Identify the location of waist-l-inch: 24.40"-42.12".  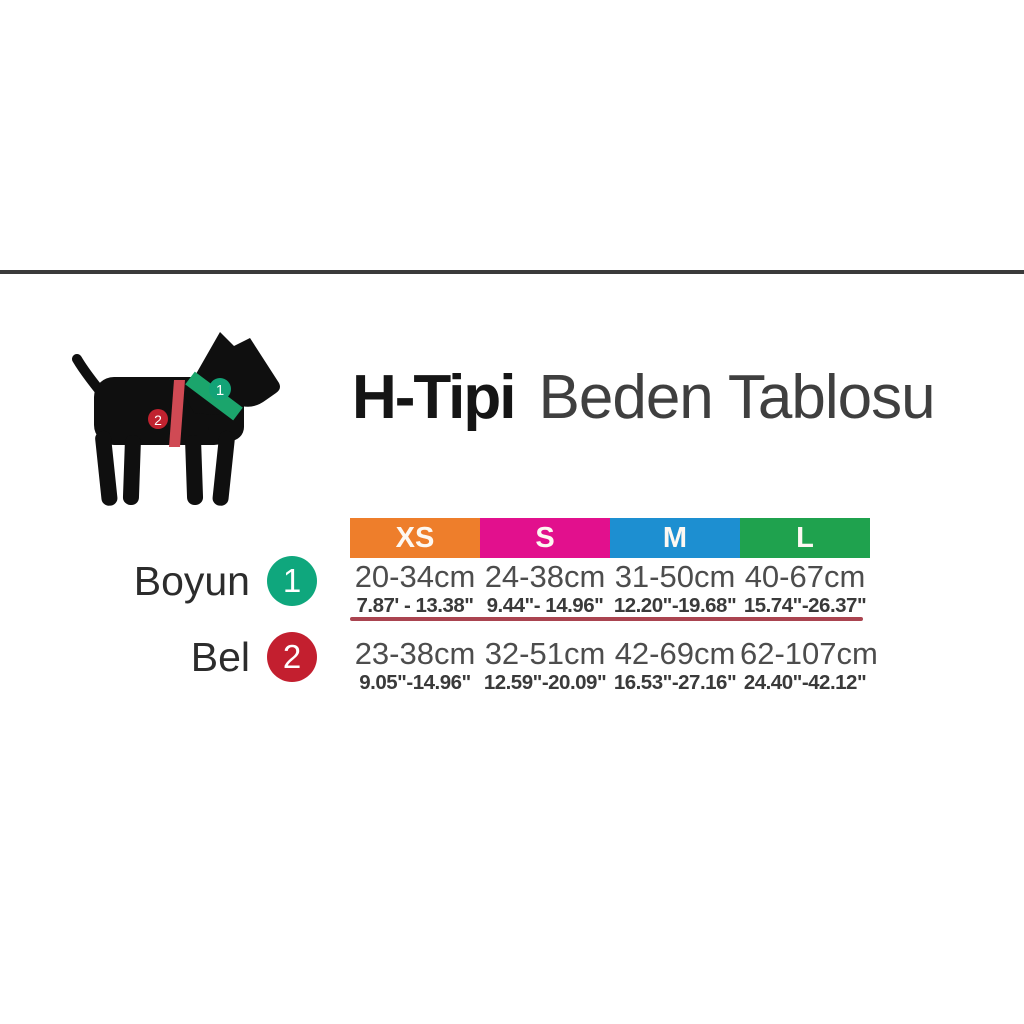
(805, 682).